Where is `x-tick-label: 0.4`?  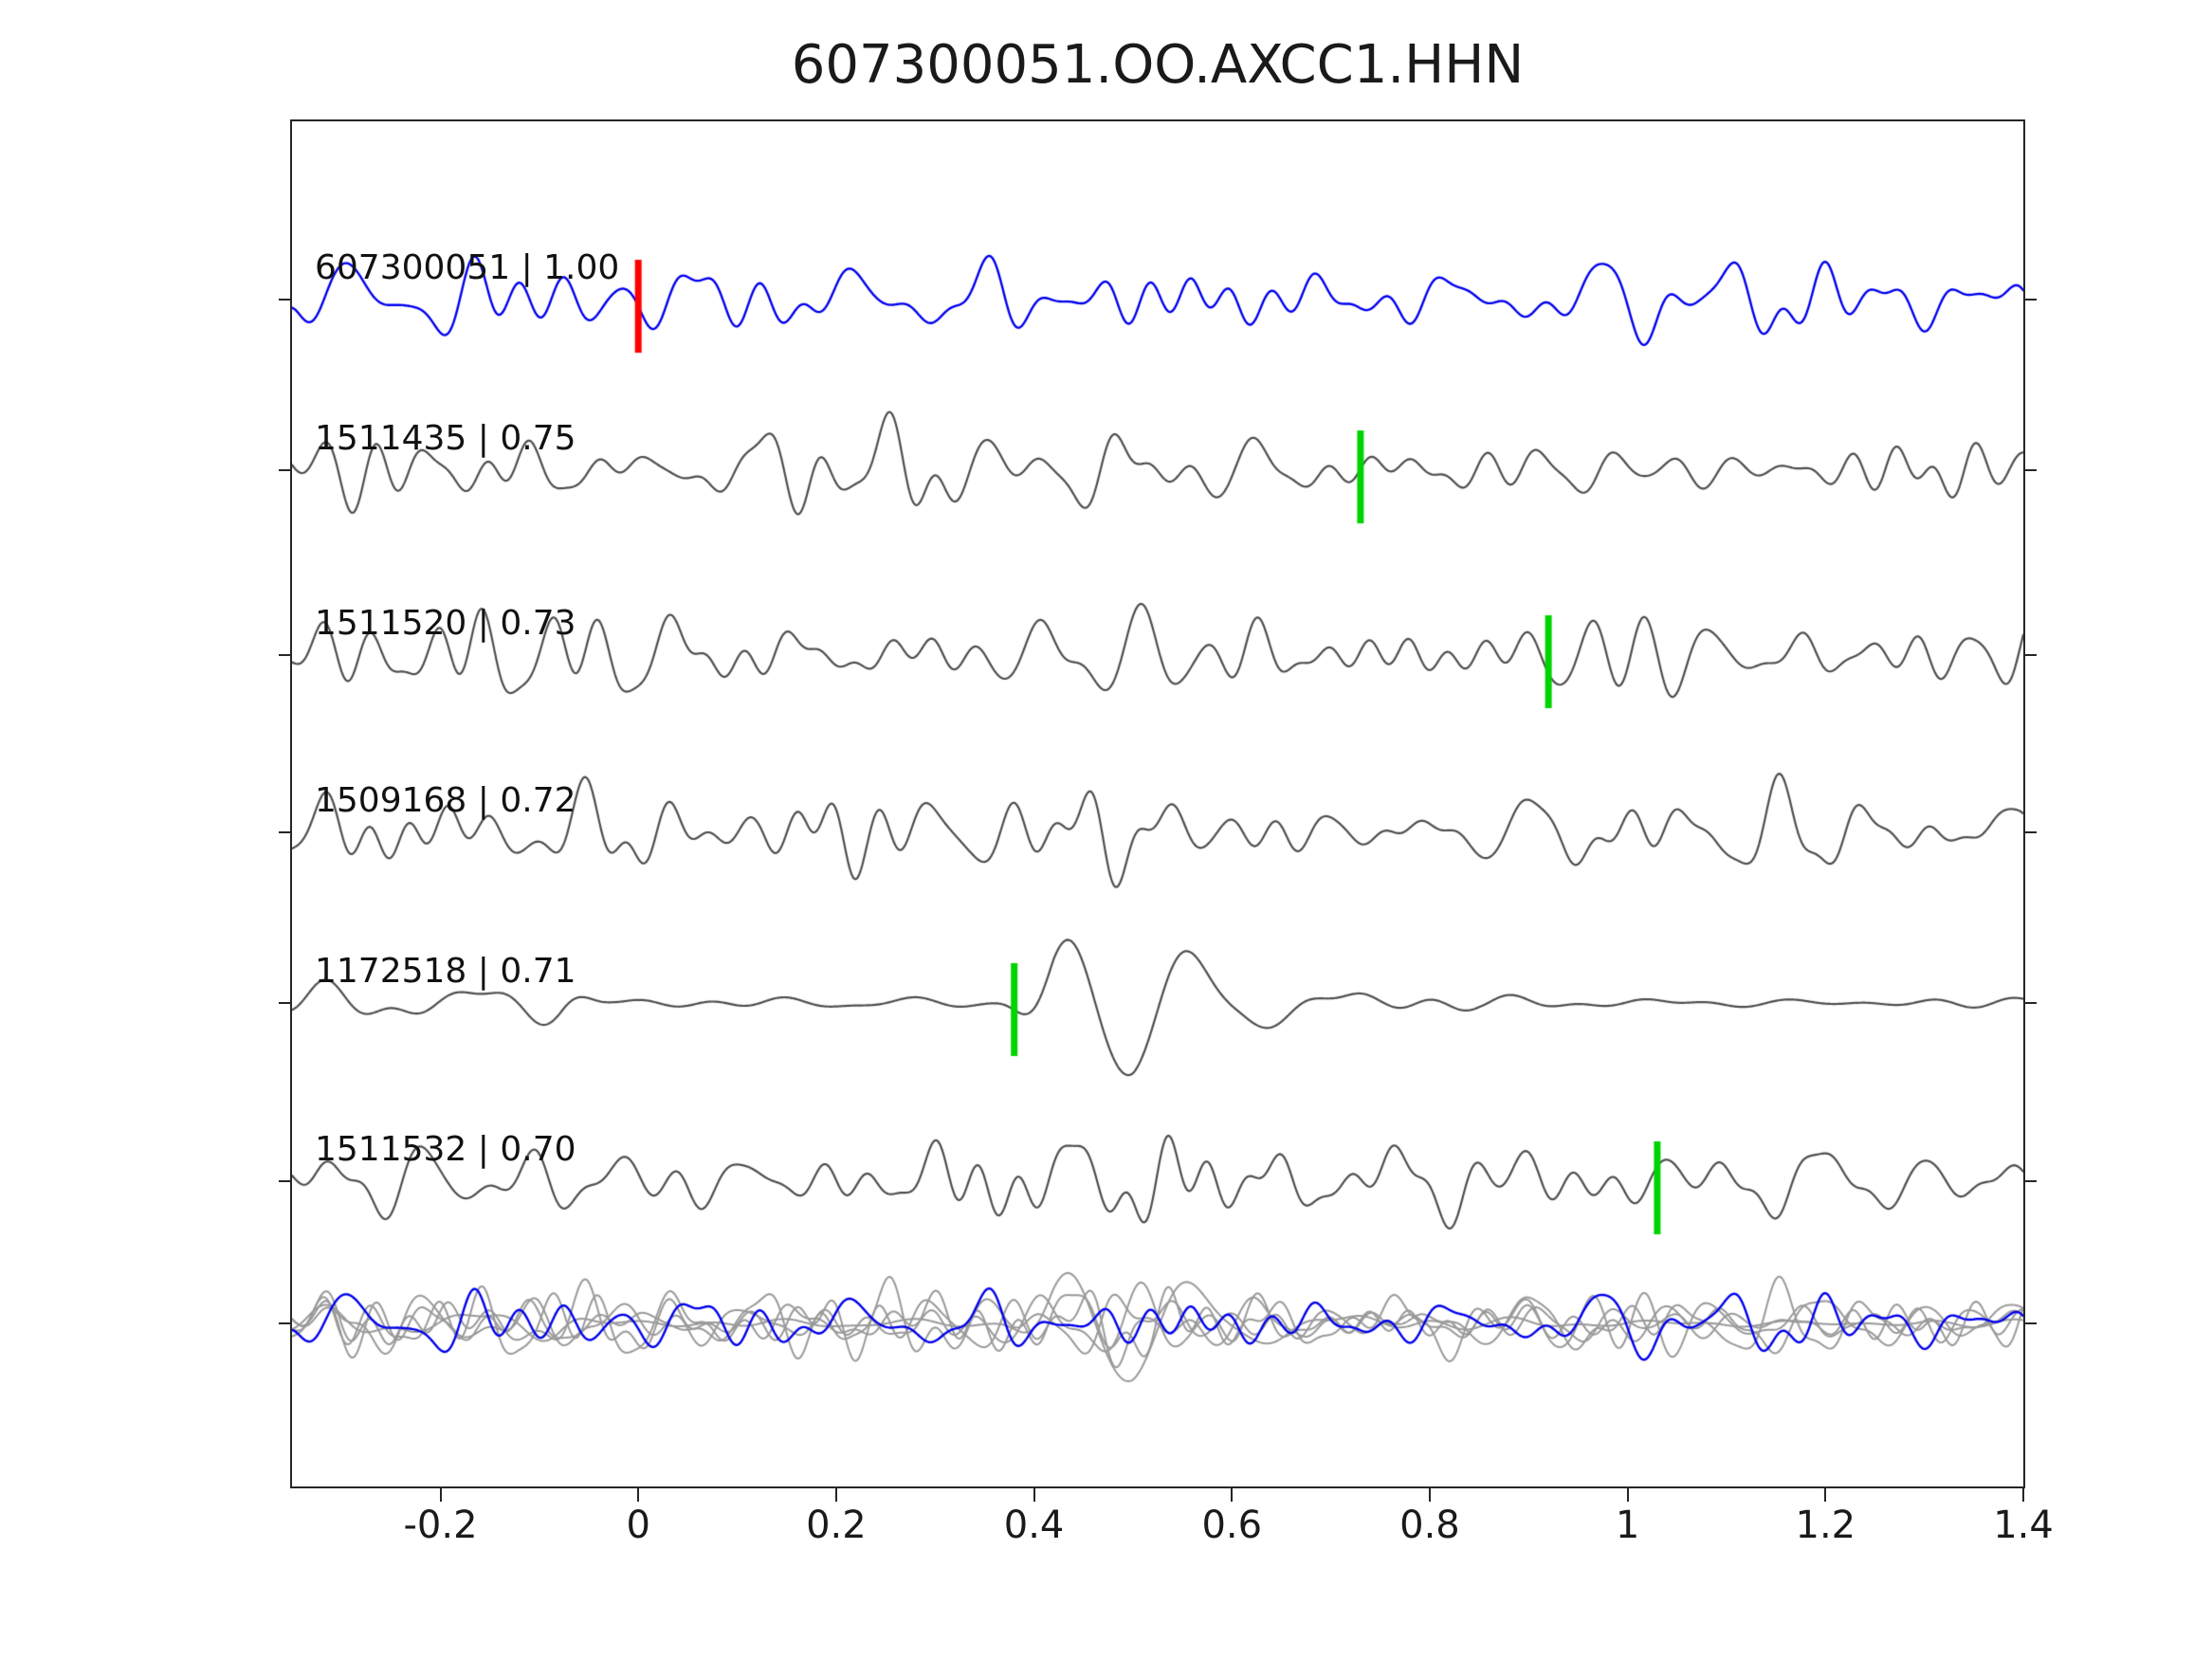 x-tick-label: 0.4 is located at coordinates (1034, 1525).